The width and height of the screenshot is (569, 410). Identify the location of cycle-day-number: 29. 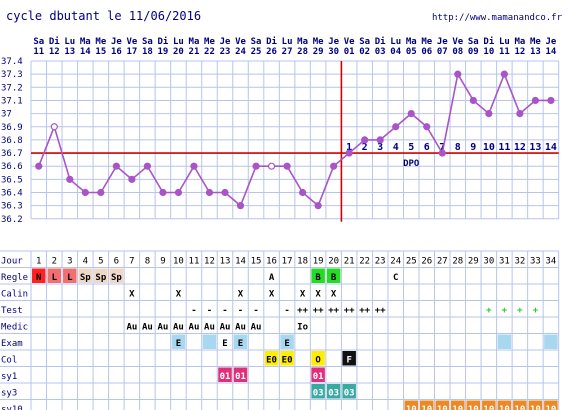
(473, 262).